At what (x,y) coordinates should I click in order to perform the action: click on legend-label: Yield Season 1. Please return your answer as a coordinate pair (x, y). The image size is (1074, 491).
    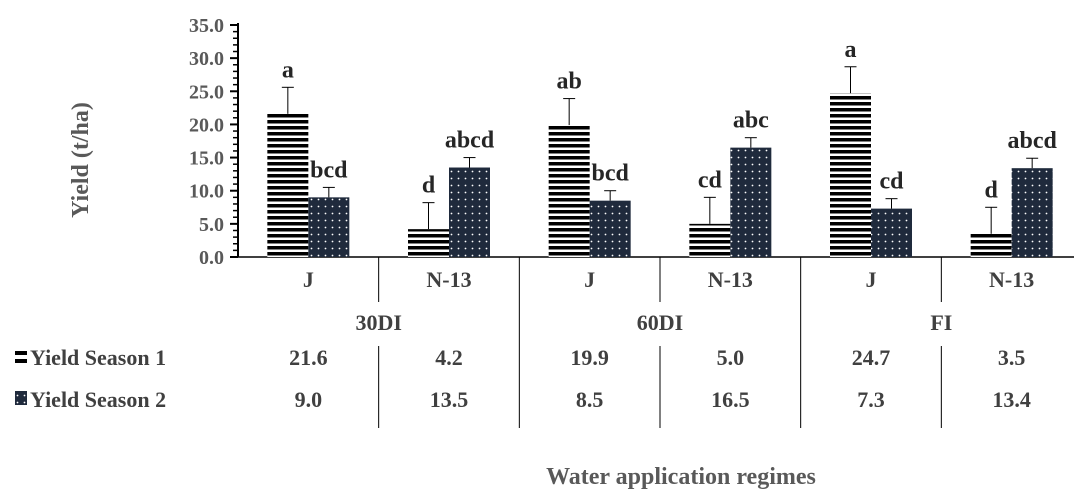
    Looking at the image, I should click on (98, 357).